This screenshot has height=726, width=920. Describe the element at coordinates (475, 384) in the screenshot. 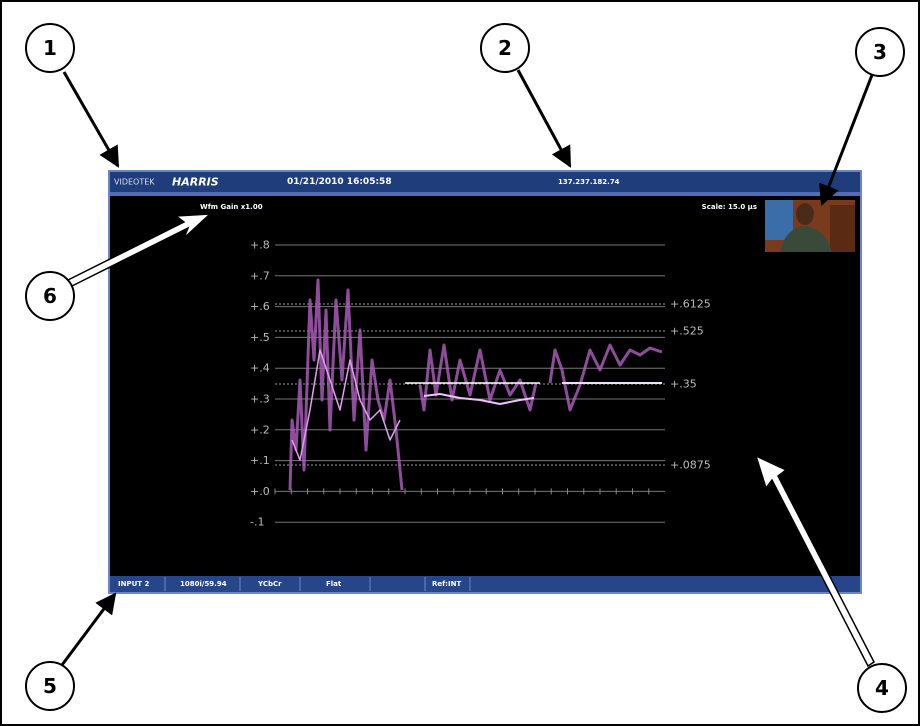

I see `waveform-trace` at that location.